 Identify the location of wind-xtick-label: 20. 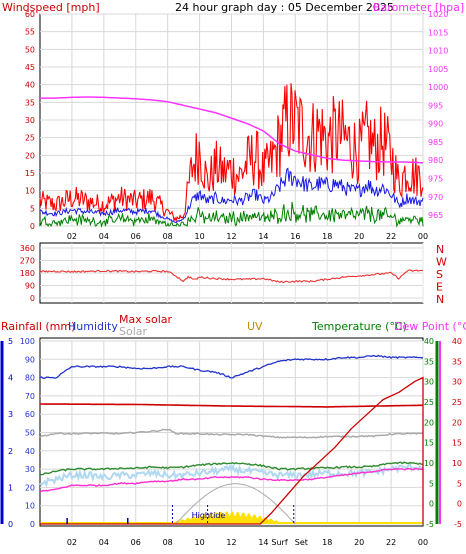
(359, 236).